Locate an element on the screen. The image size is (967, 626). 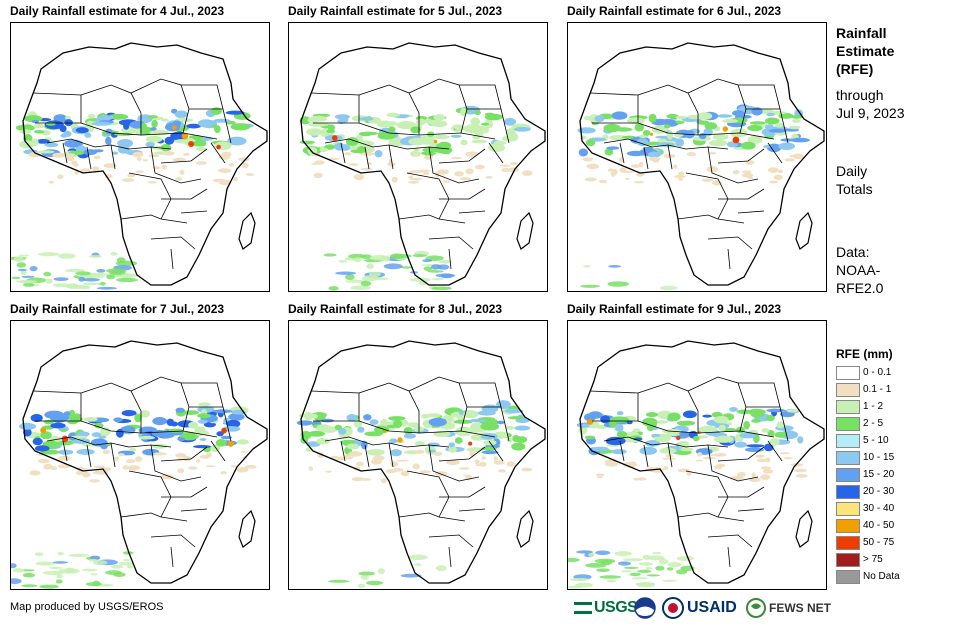
legend-item: 1 - 2 is located at coordinates (896, 407).